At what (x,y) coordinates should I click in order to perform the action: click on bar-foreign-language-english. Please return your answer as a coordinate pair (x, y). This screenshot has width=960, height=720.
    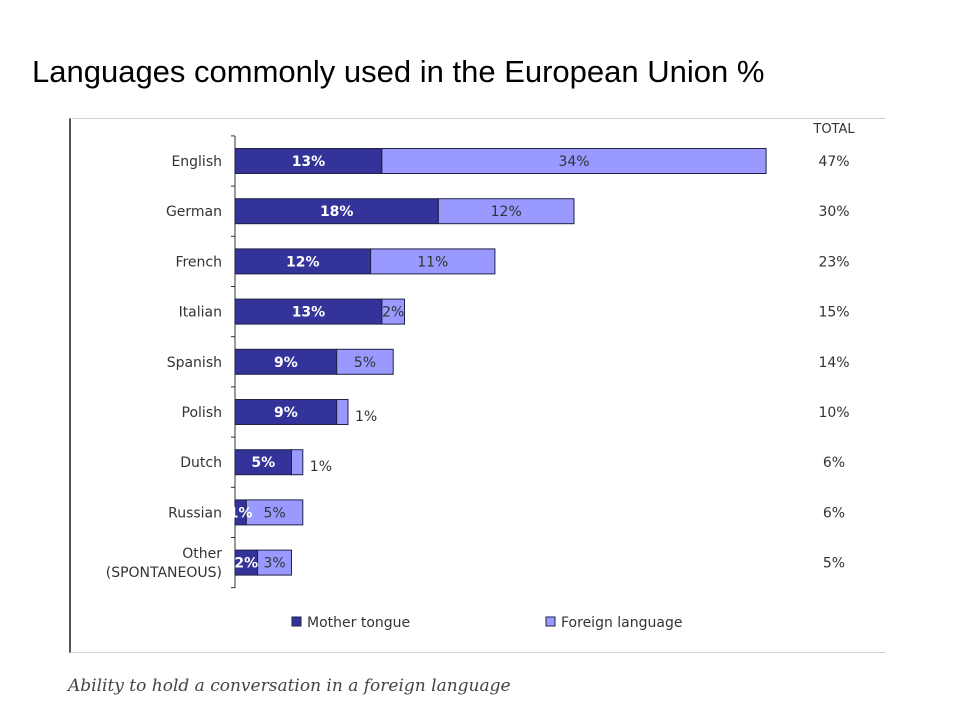
    Looking at the image, I should click on (574, 161).